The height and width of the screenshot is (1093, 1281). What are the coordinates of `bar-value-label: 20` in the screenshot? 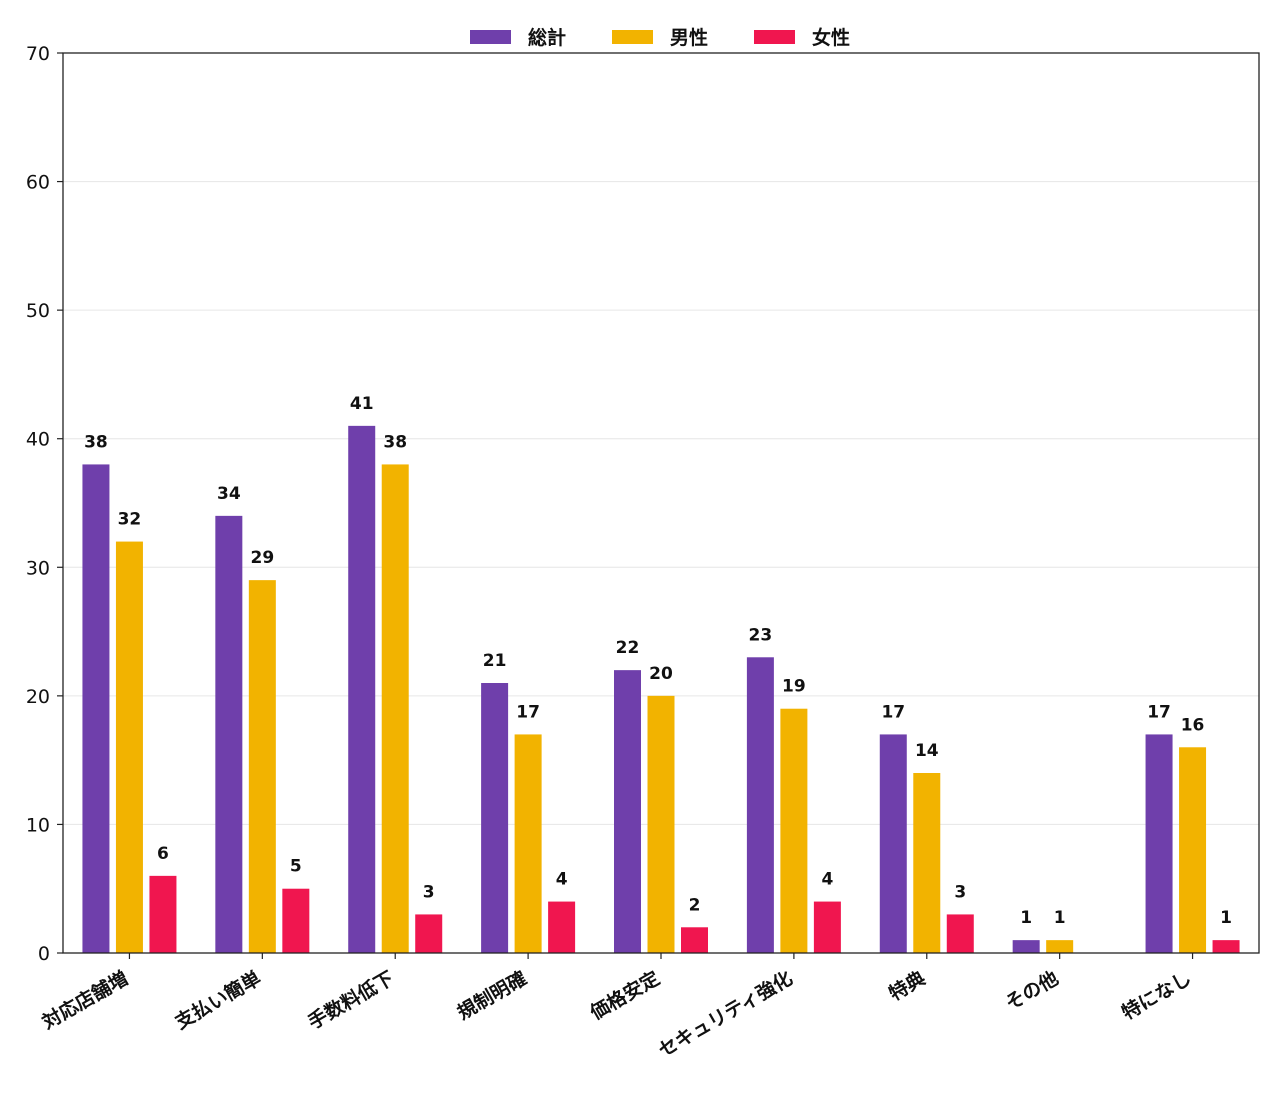 It's located at (661, 674).